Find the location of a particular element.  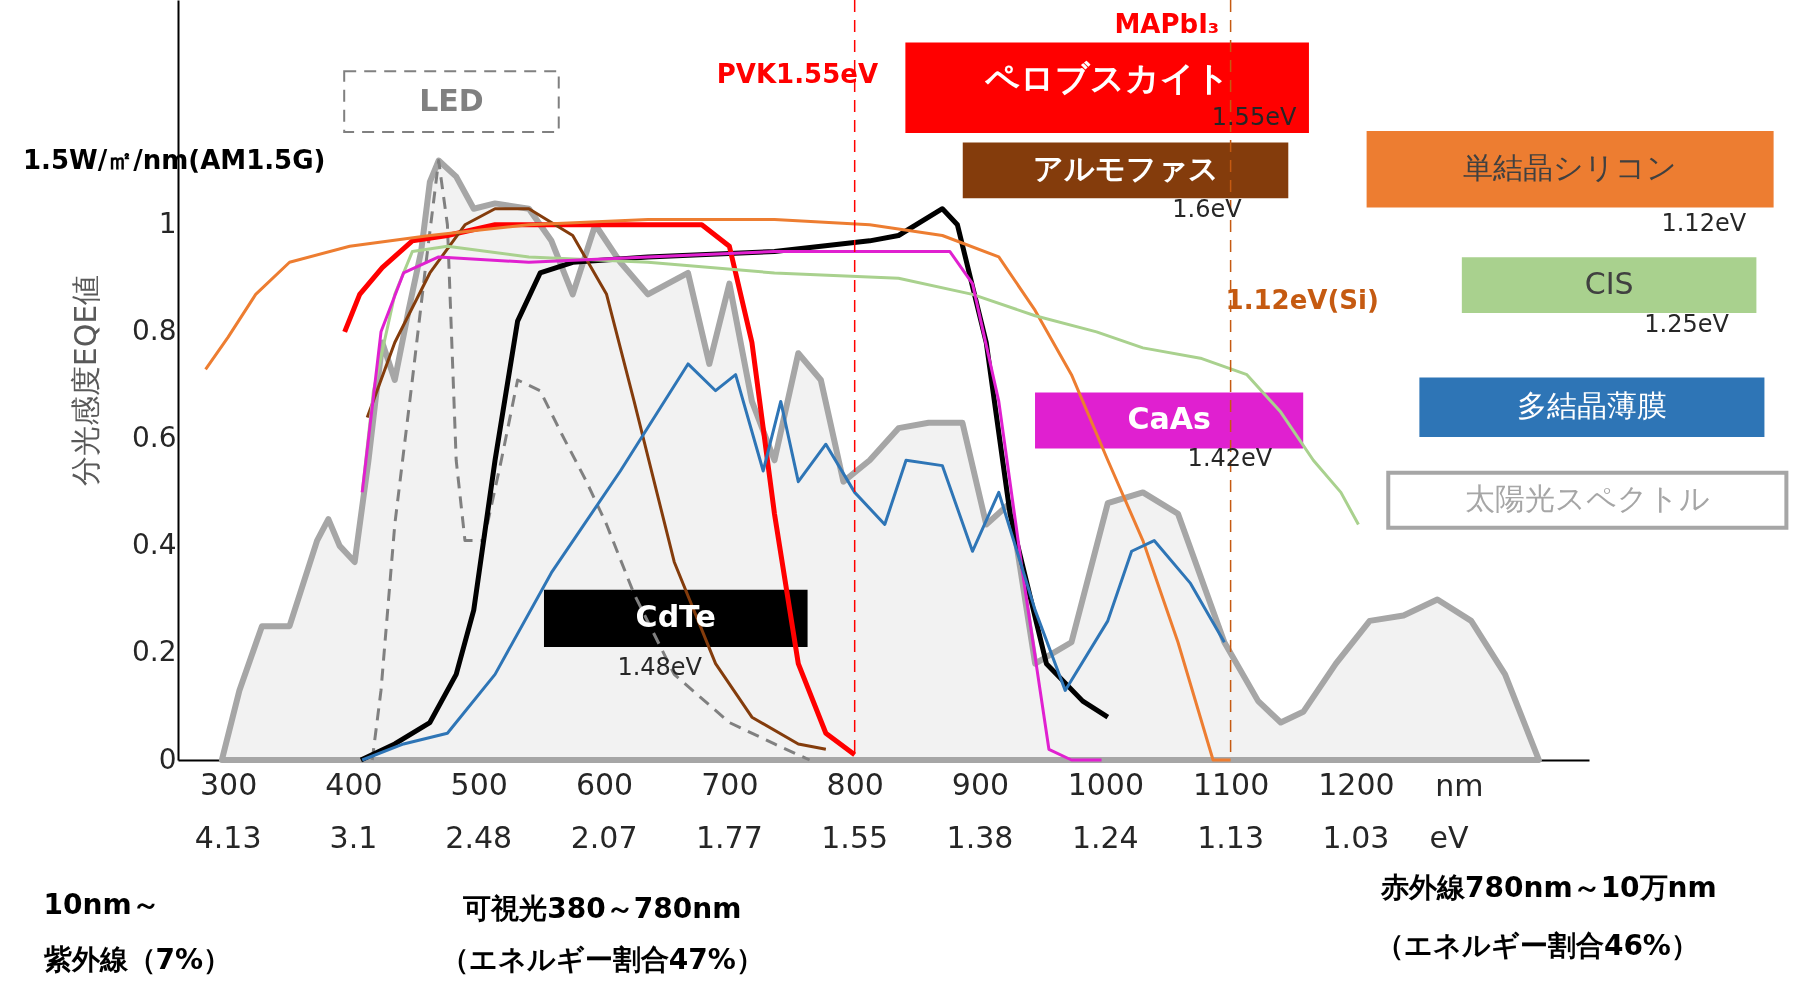

x-tick-label: 900 is located at coordinates (980, 784).